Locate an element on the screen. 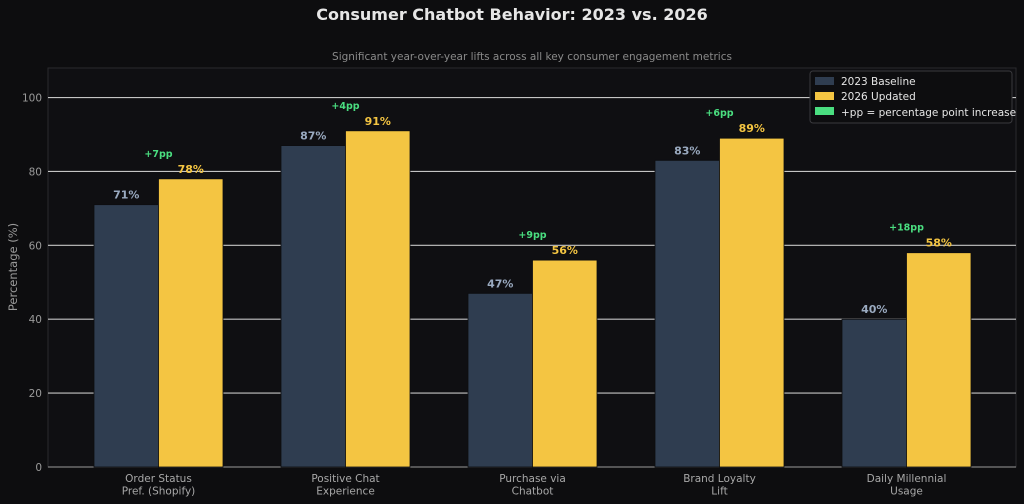 This screenshot has width=1024, height=504. chart-title: Consumer Chatbot Behavior: 2023 vs. 2026 is located at coordinates (512, 14).